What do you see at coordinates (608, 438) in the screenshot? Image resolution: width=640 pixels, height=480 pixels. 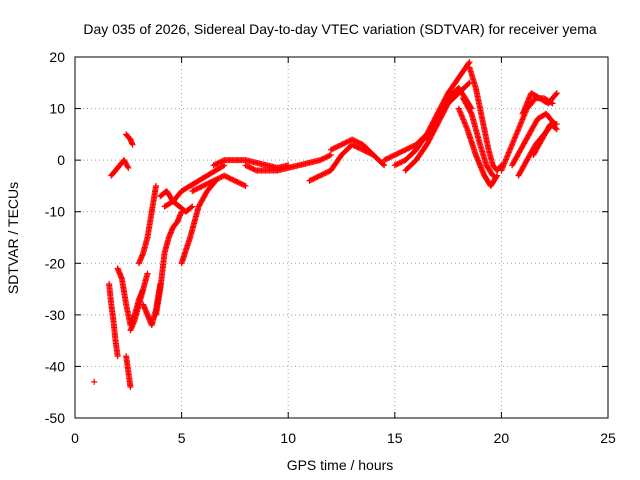 I see `x-tick-label: 25` at bounding box center [608, 438].